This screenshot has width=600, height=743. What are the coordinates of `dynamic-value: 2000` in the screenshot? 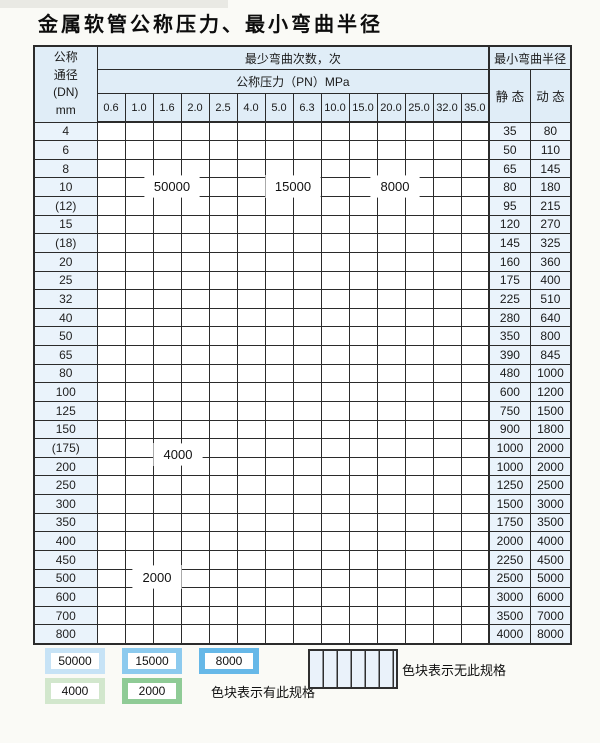 It's located at (550, 466).